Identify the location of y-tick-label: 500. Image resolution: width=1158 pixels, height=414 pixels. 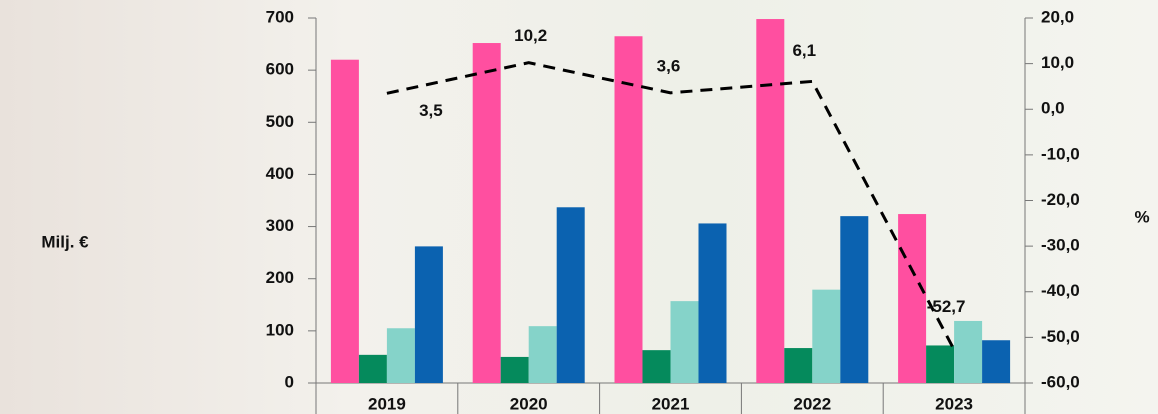
(280, 121).